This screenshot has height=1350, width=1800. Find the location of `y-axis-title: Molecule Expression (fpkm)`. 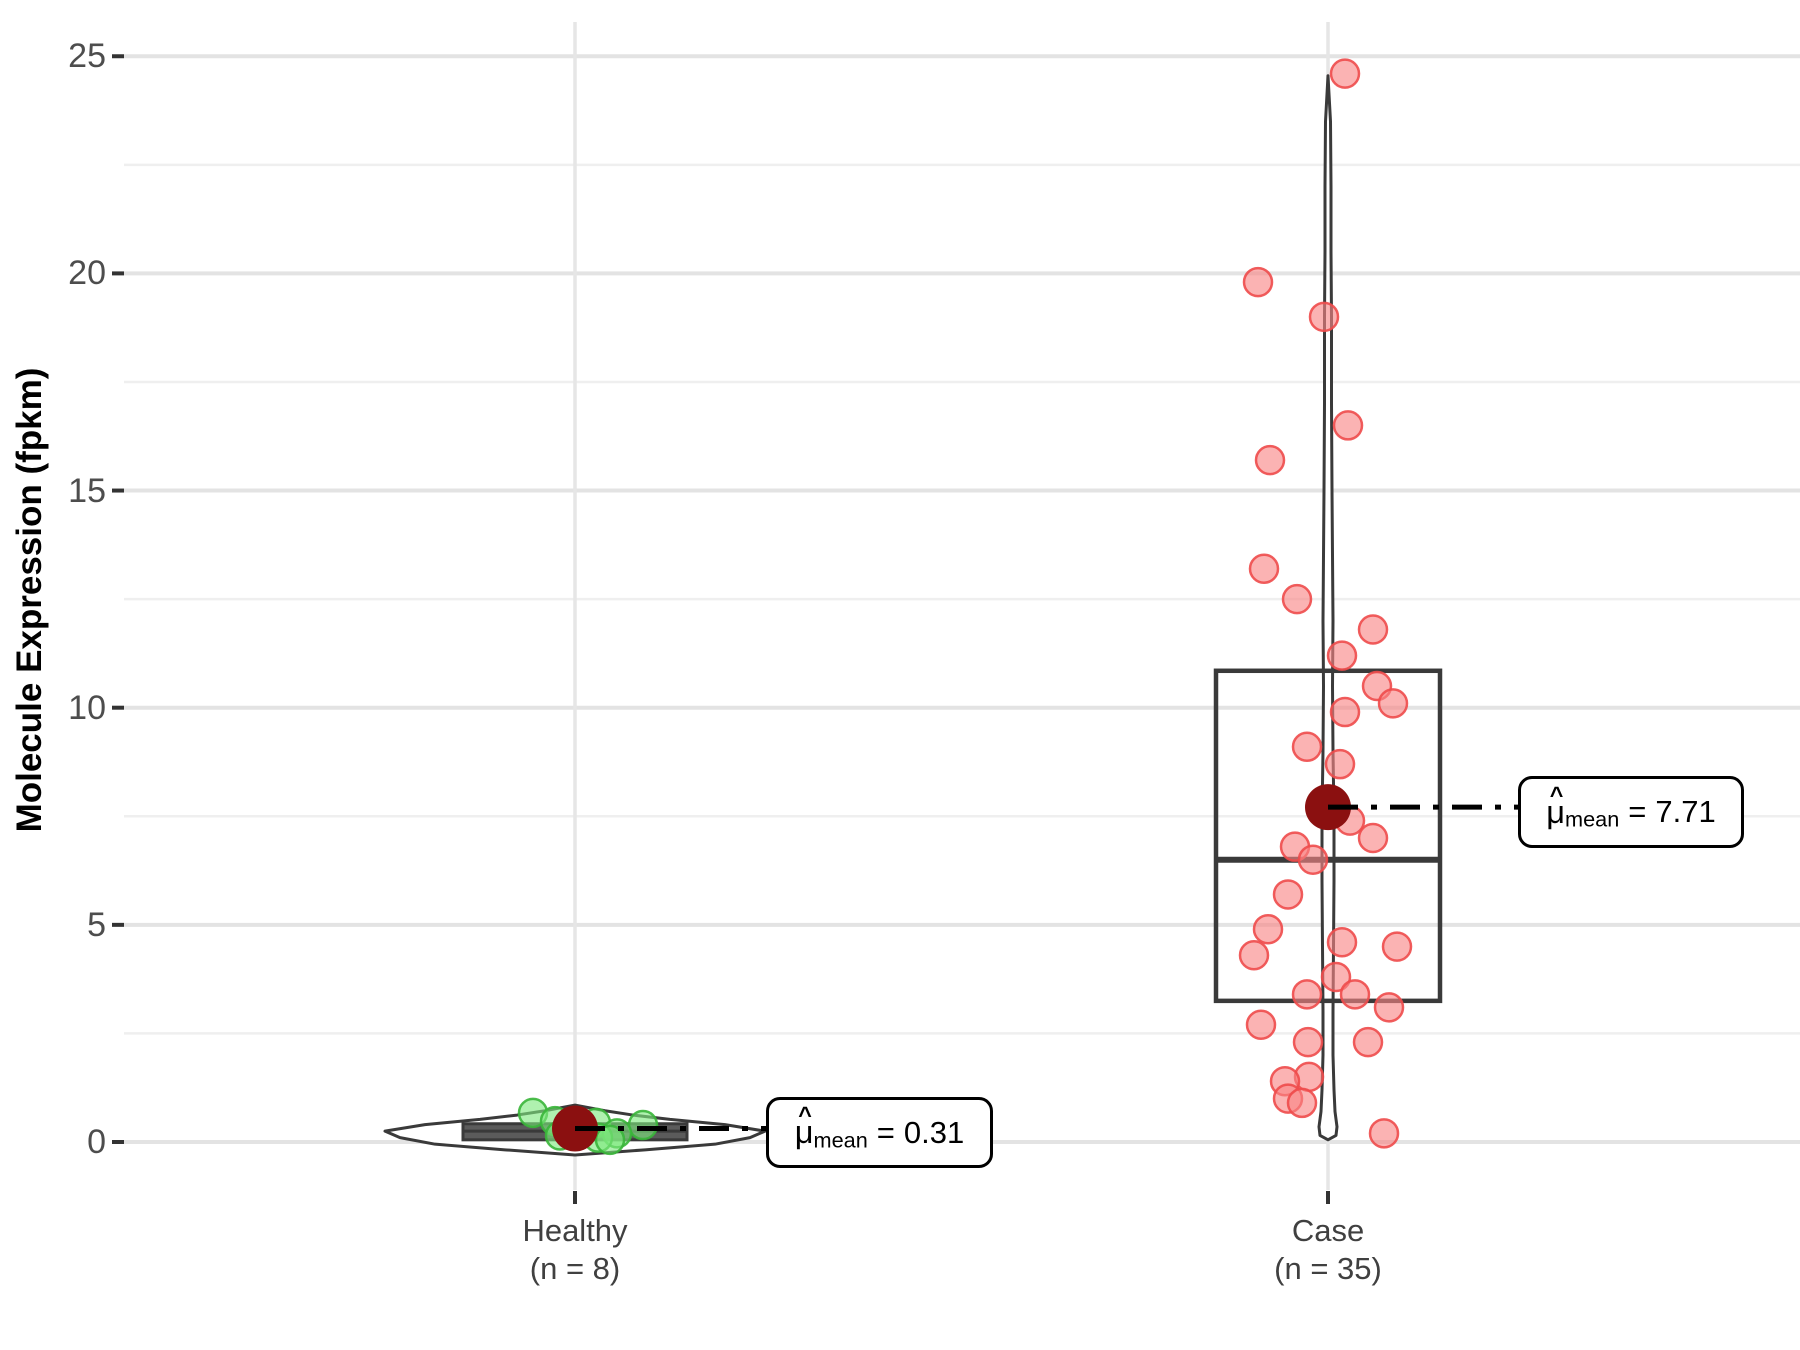

y-axis-title: Molecule Expression (fpkm) is located at coordinates (29, 600).